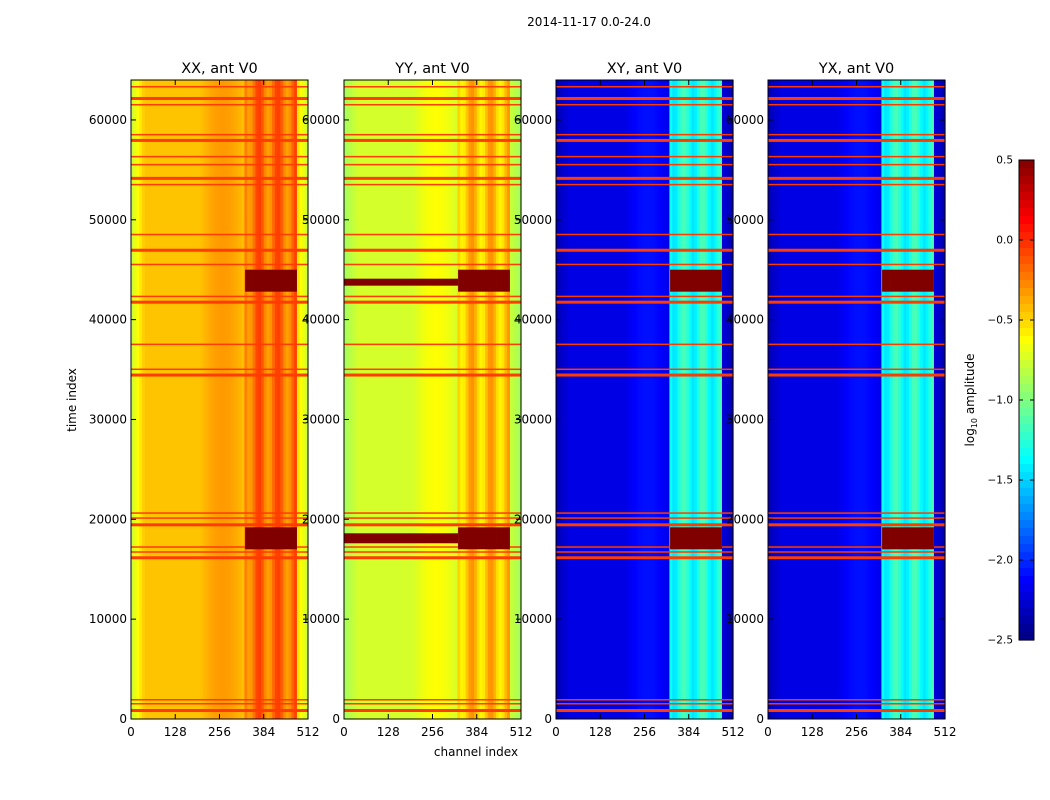 This screenshot has height=800, width=1050. What do you see at coordinates (1001, 561) in the screenshot?
I see `colorbar-tick-label: −2.0` at bounding box center [1001, 561].